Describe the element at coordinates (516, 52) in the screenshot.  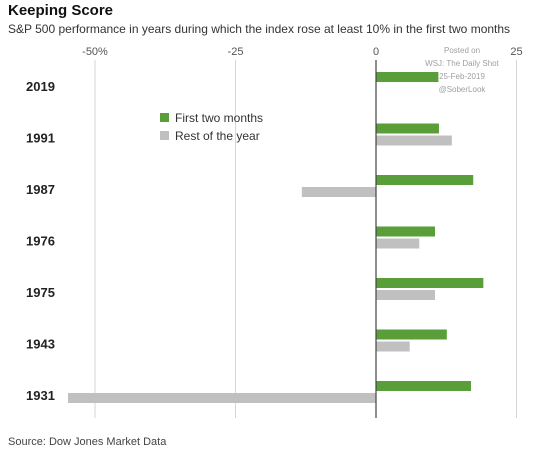
I see `x-tick-label: 25` at that location.